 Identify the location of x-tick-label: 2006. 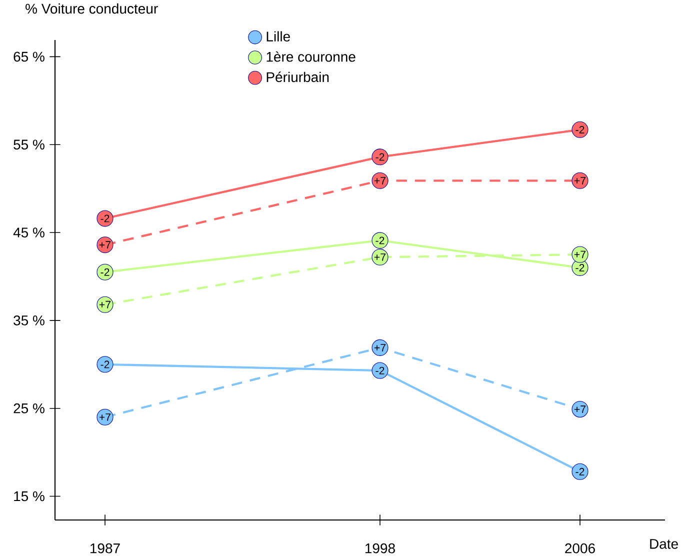
(580, 548).